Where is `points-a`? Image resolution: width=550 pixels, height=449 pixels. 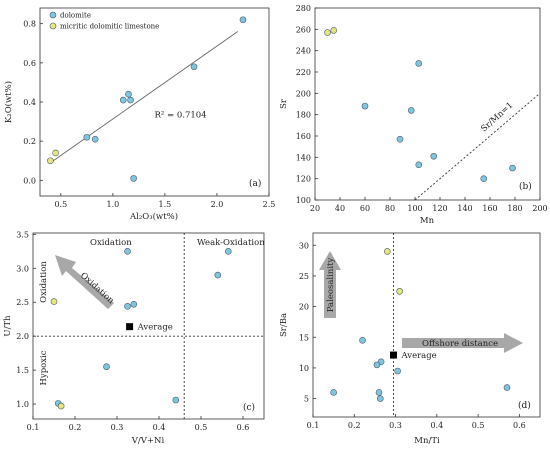 points-a is located at coordinates (147, 99).